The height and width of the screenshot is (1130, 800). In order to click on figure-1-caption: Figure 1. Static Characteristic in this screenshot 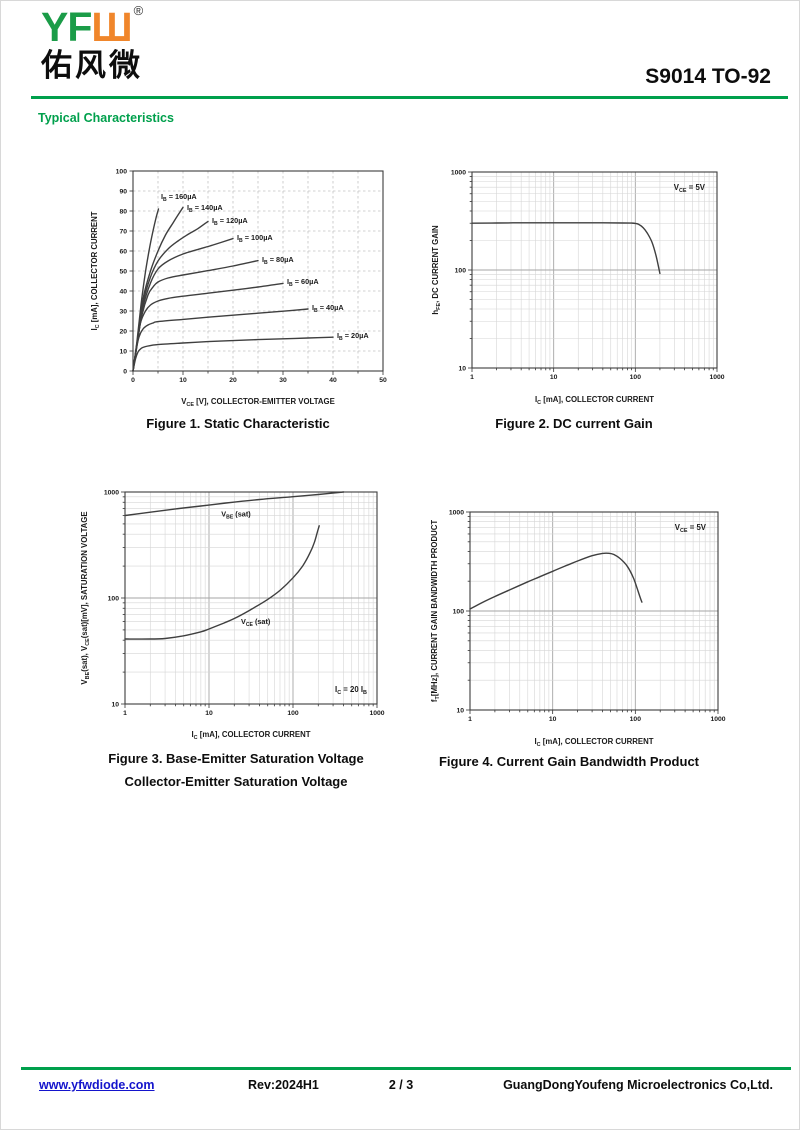, I will do `click(238, 423)`.